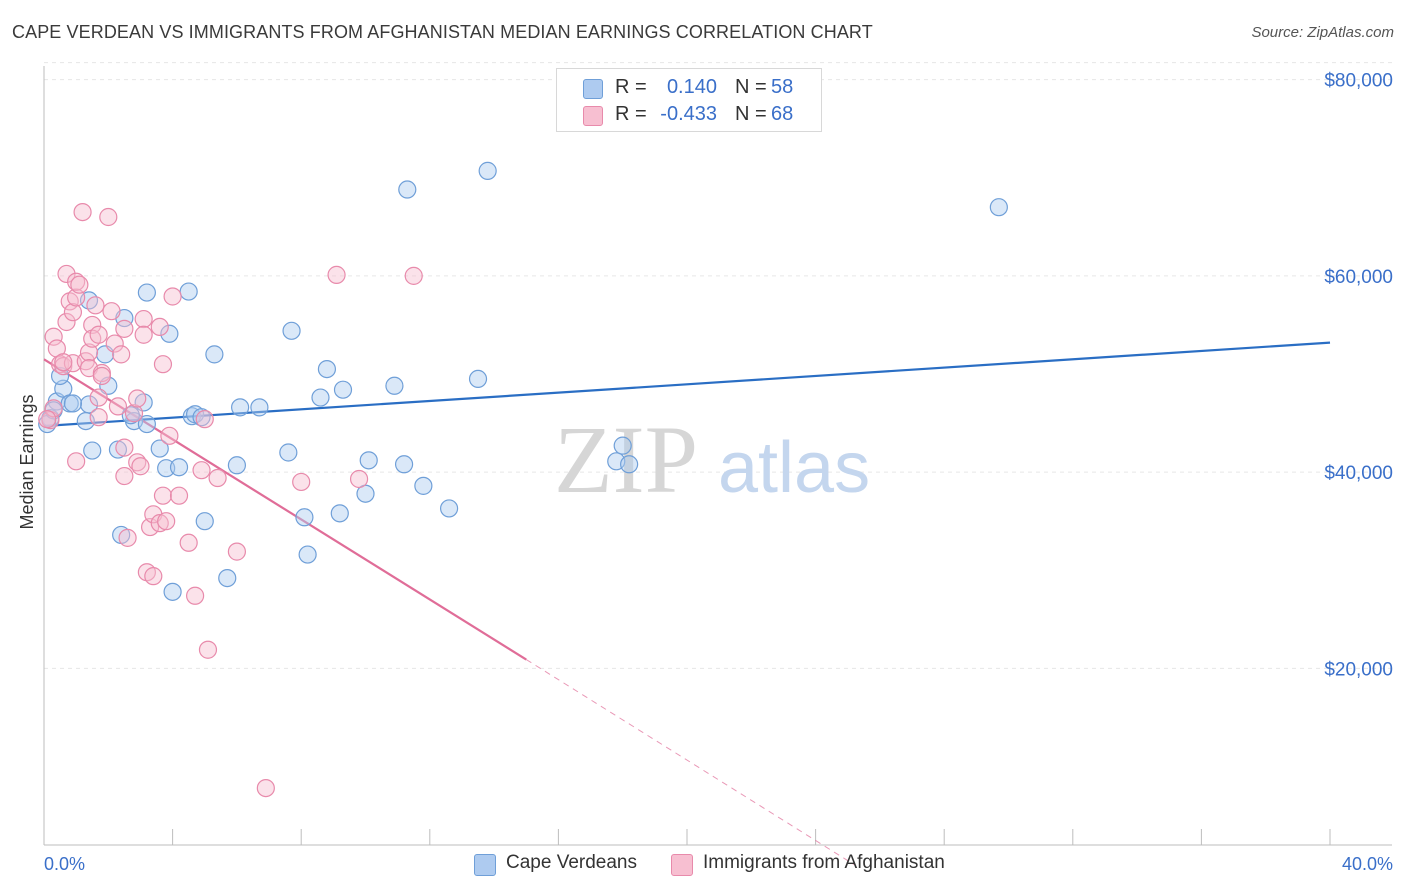 This screenshot has width=1406, height=892. What do you see at coordinates (1358, 277) in the screenshot?
I see `y-tick-label: $60,000` at bounding box center [1358, 277].